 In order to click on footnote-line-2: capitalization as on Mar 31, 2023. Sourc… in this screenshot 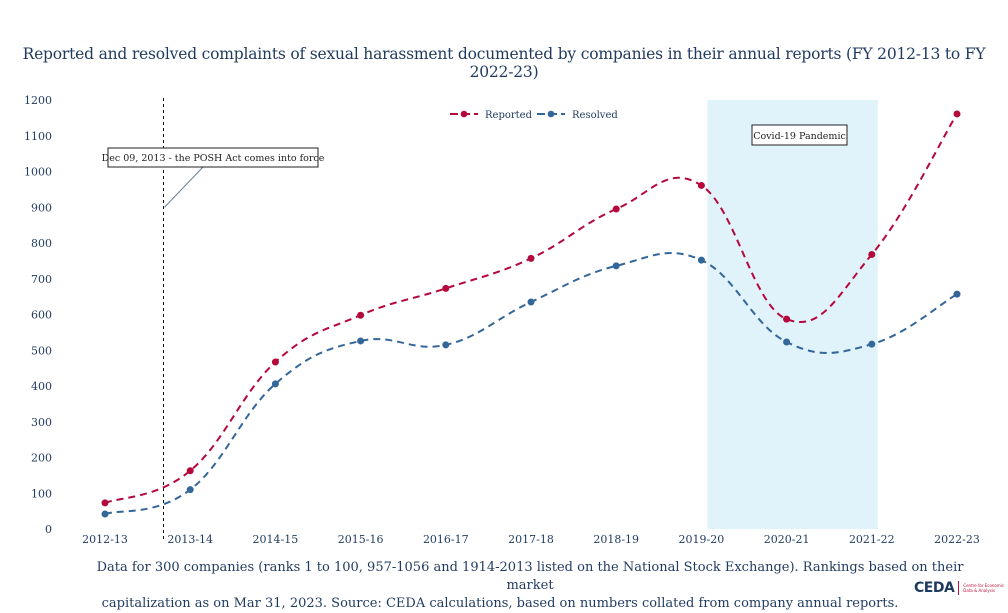, I will do `click(500, 603)`.